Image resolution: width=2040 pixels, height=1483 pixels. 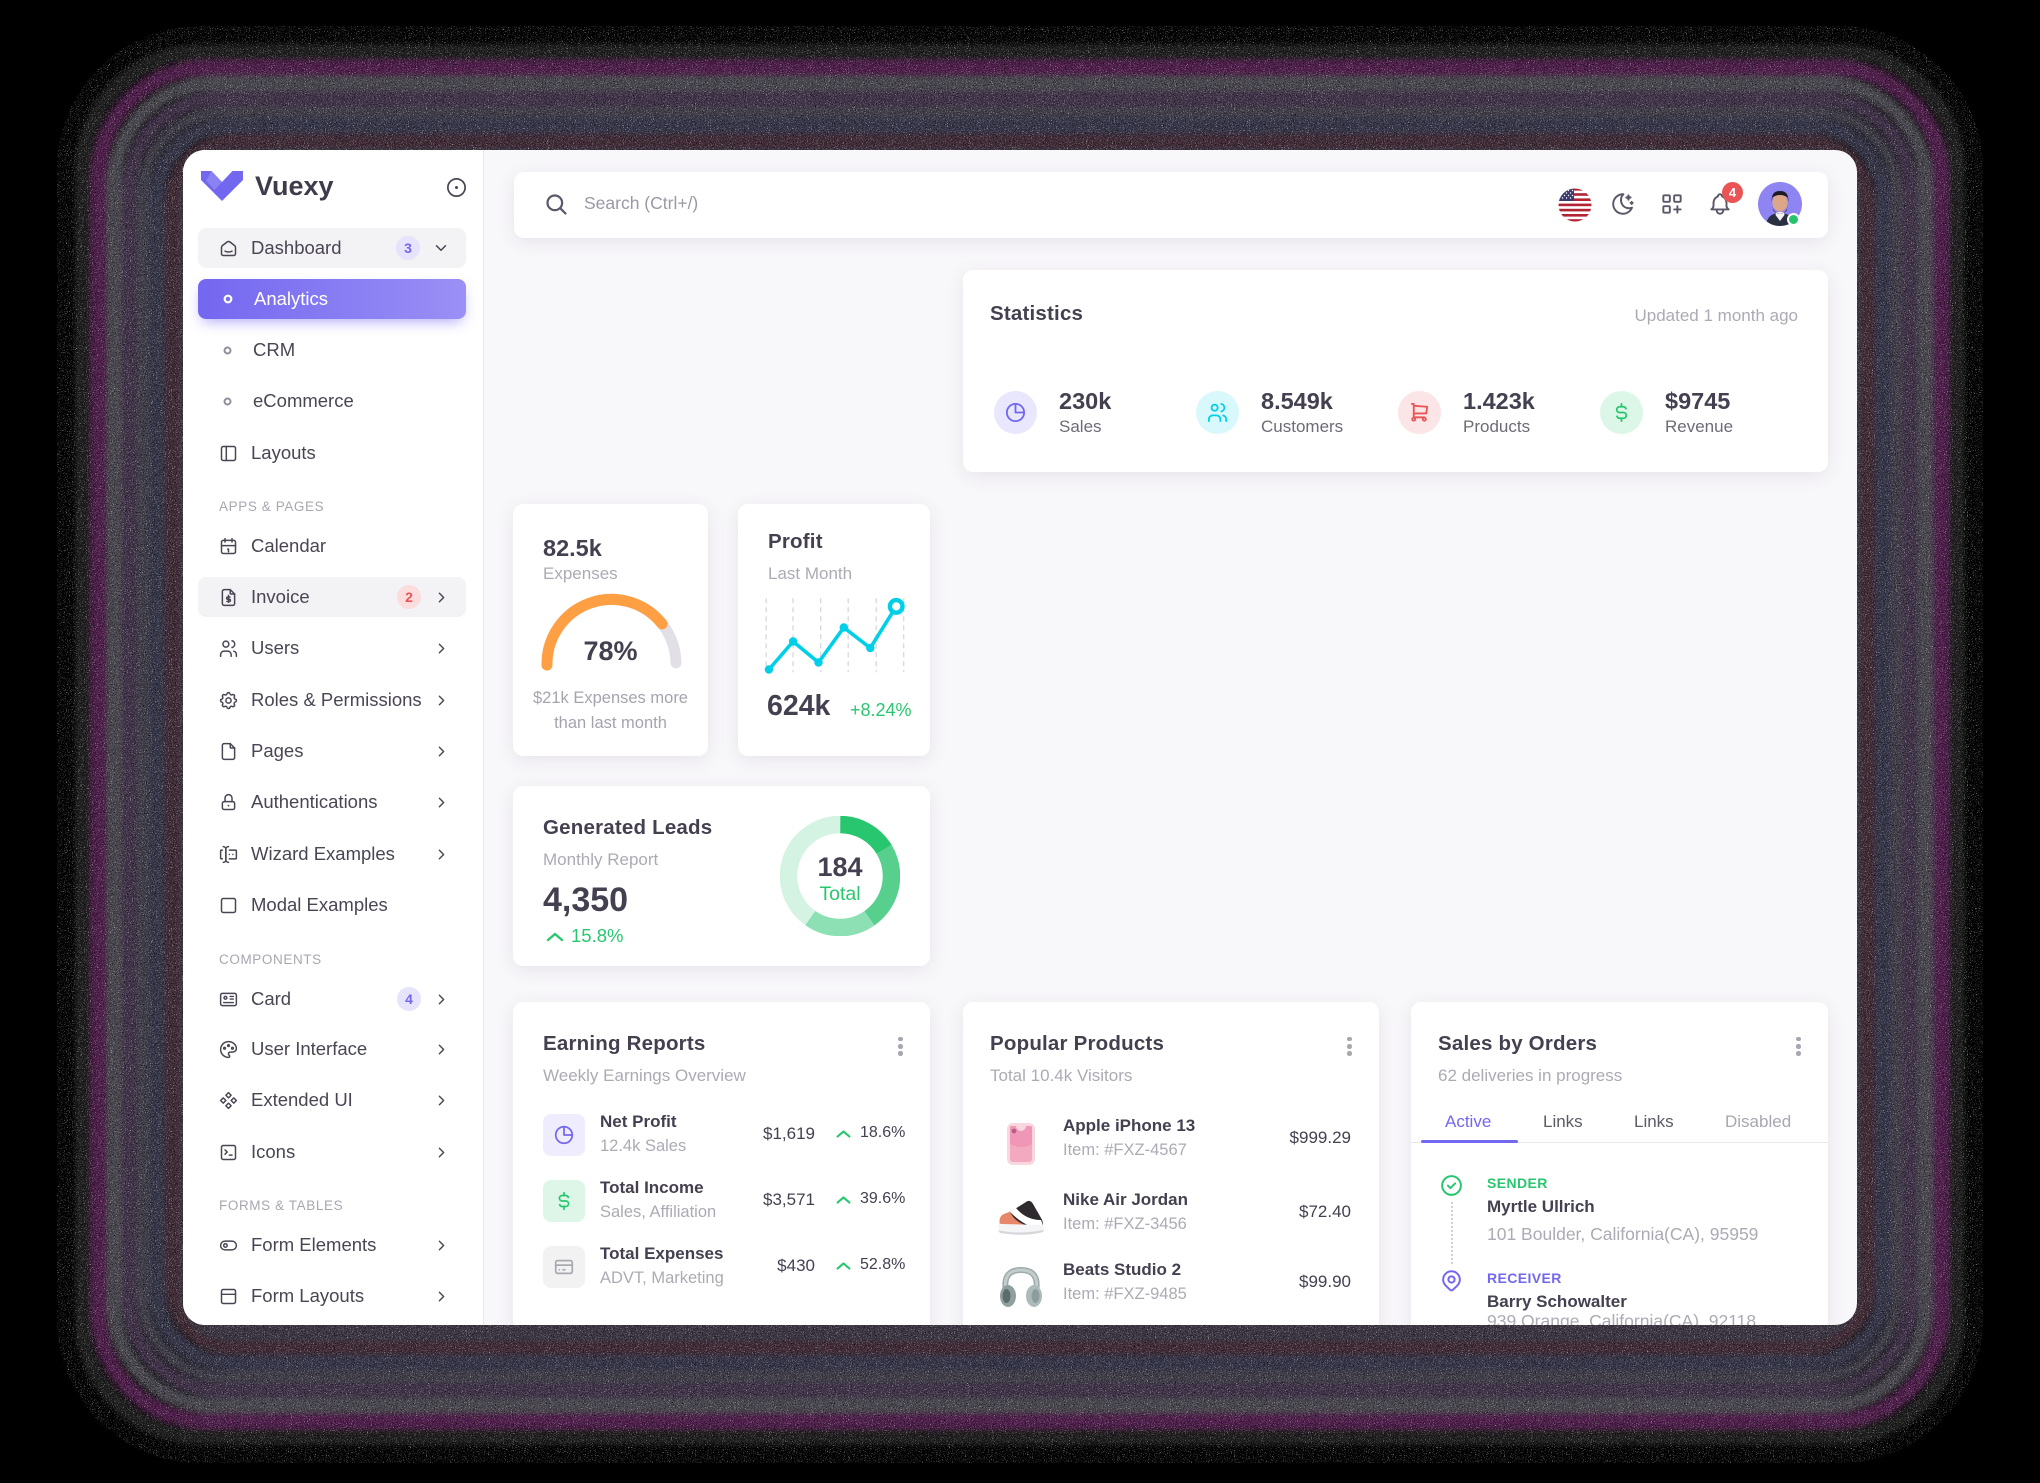 I want to click on svg-text: Total, so click(x=839, y=894).